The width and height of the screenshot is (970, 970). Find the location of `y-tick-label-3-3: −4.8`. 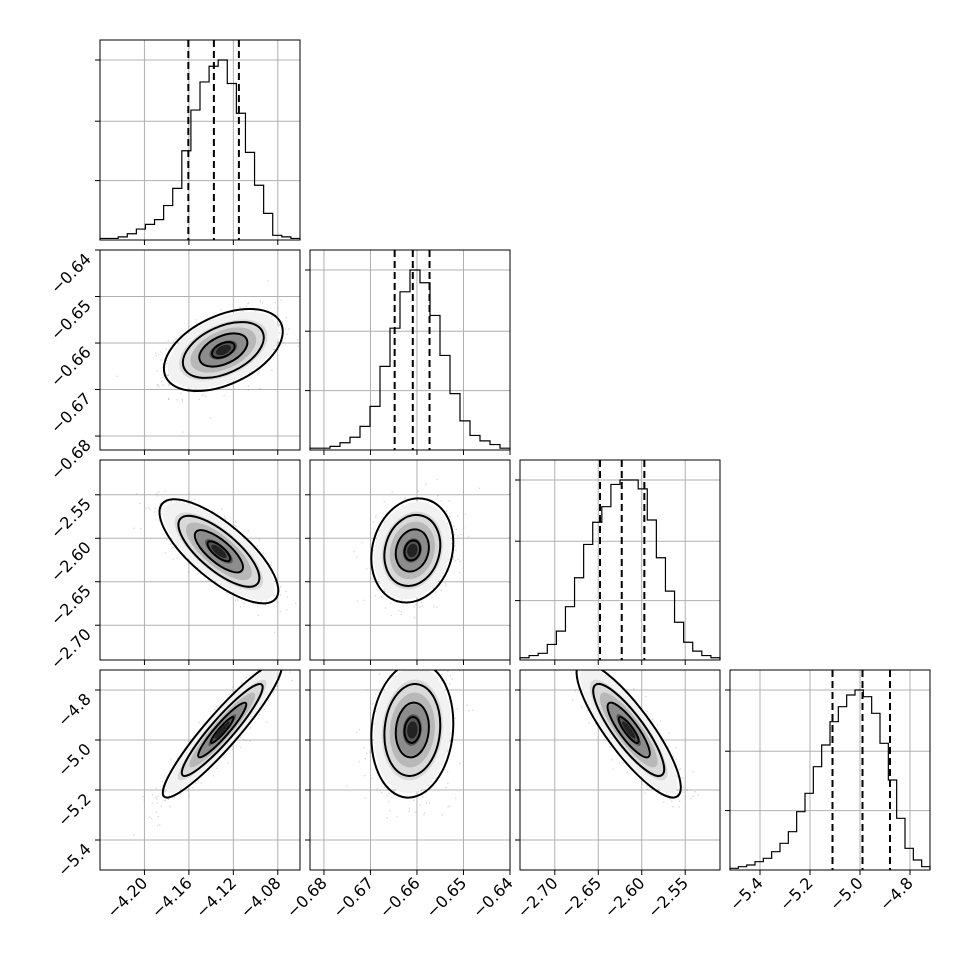

y-tick-label-3-3: −4.8 is located at coordinates (74, 709).